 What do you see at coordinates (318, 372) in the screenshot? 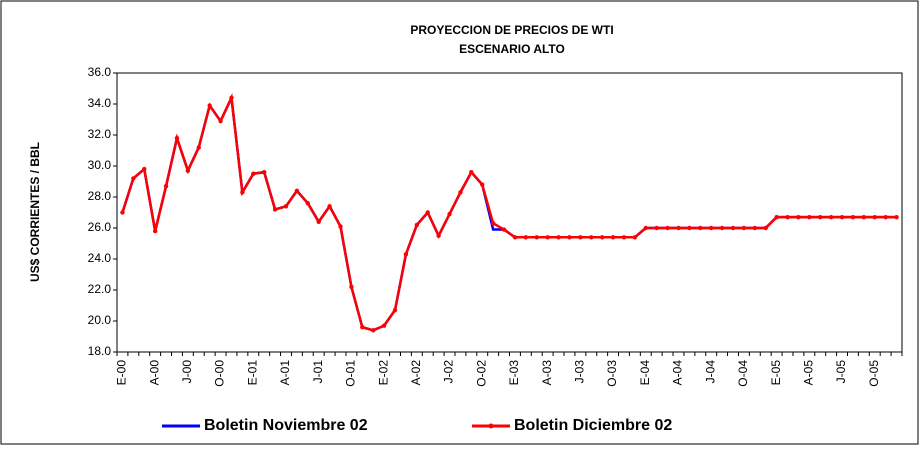
I see `x-tick-label: J-01` at bounding box center [318, 372].